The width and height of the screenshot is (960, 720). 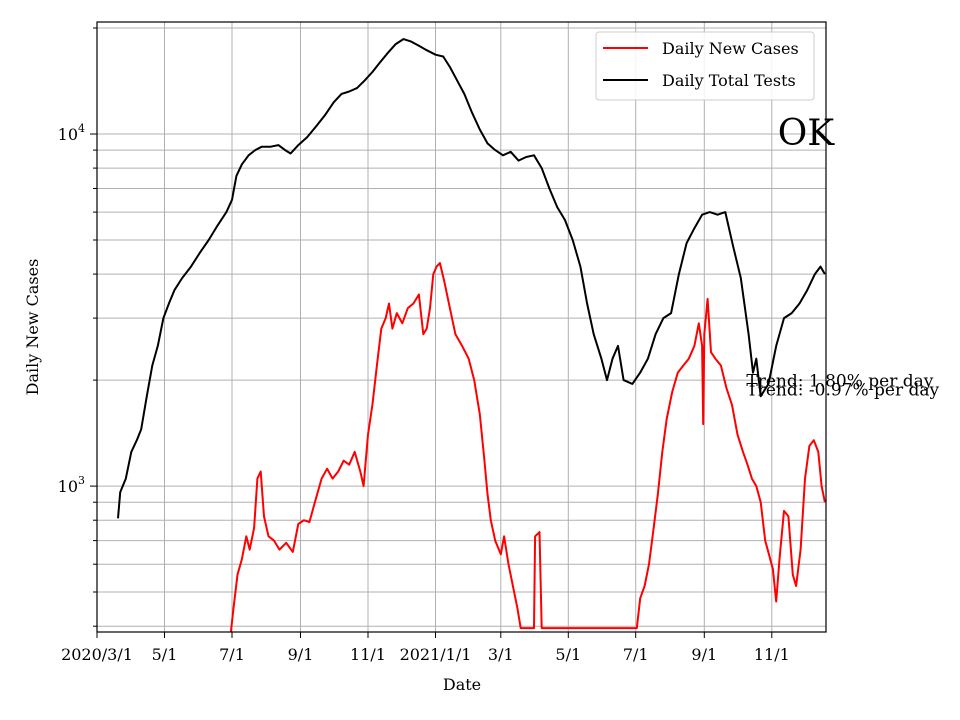 I want to click on y-axis-label: Daily New Cases, so click(x=32, y=327).